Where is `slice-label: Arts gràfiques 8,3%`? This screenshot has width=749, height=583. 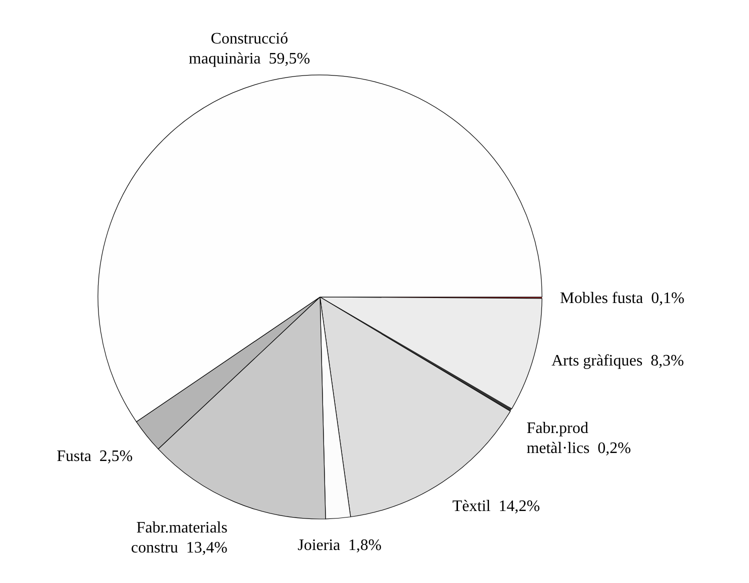 slice-label: Arts gràfiques 8,3% is located at coordinates (617, 361).